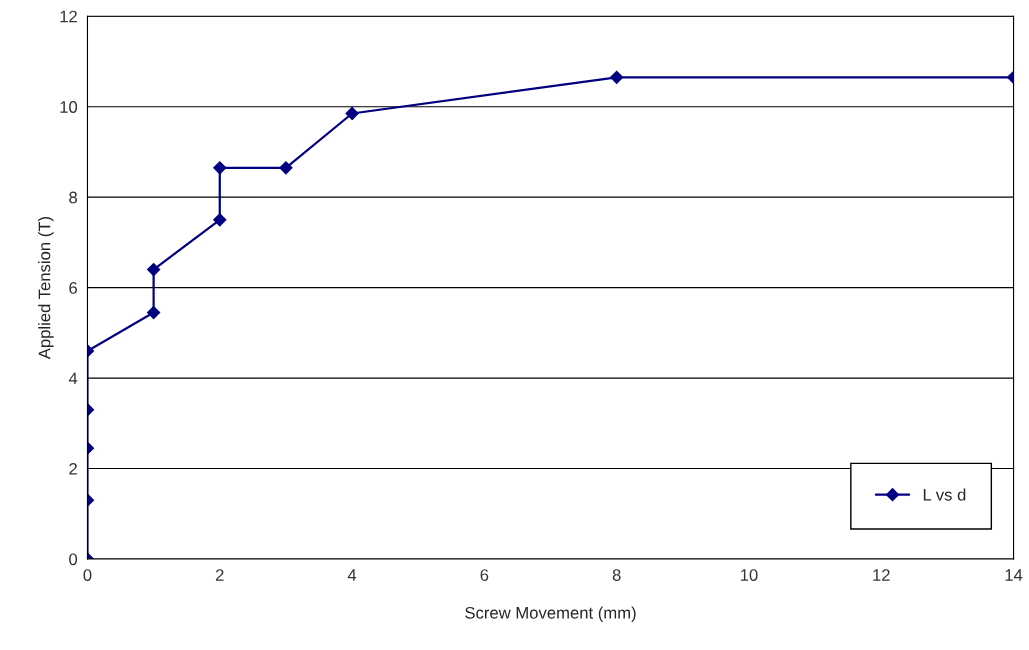 The image size is (1029, 650). I want to click on x-tick-label: 2, so click(219, 575).